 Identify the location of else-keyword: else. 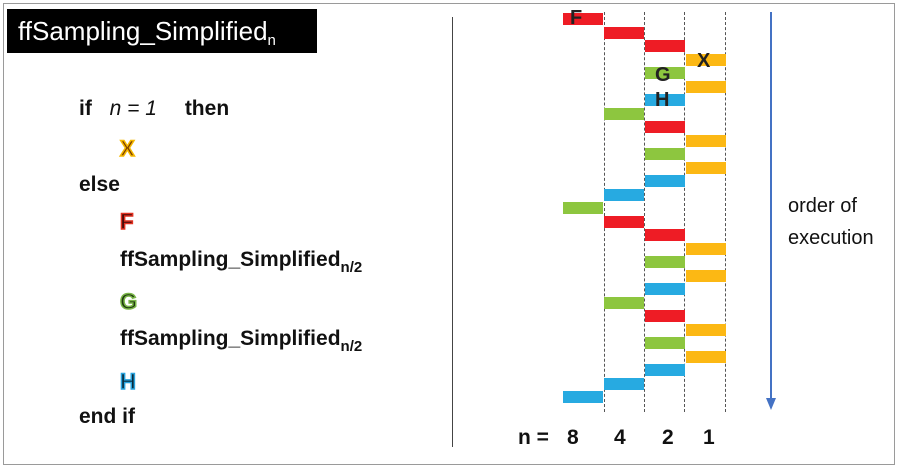
(99, 184).